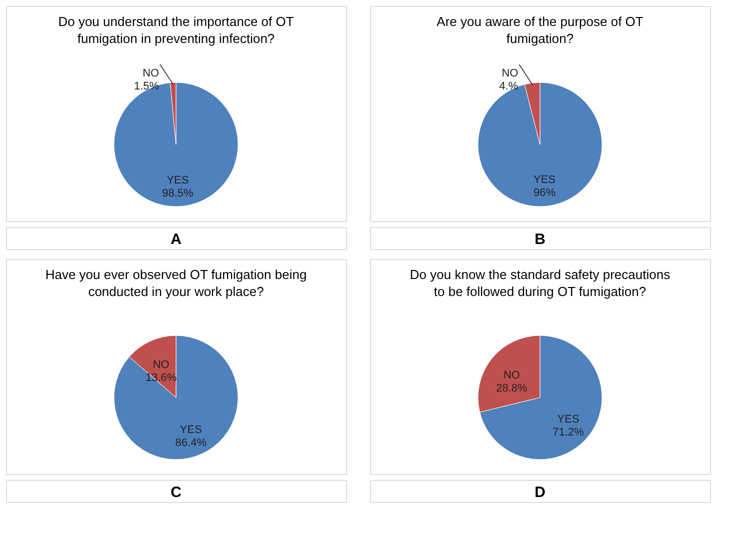 Image resolution: width=750 pixels, height=540 pixels. I want to click on text: C, so click(176, 492).